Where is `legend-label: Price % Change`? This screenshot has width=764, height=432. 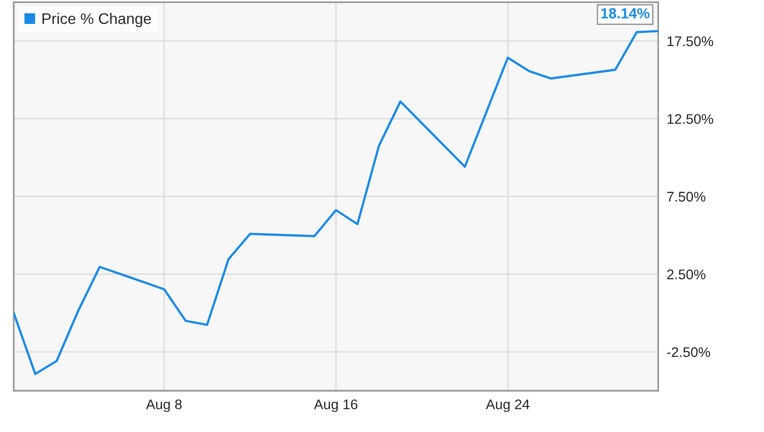 legend-label: Price % Change is located at coordinates (96, 20).